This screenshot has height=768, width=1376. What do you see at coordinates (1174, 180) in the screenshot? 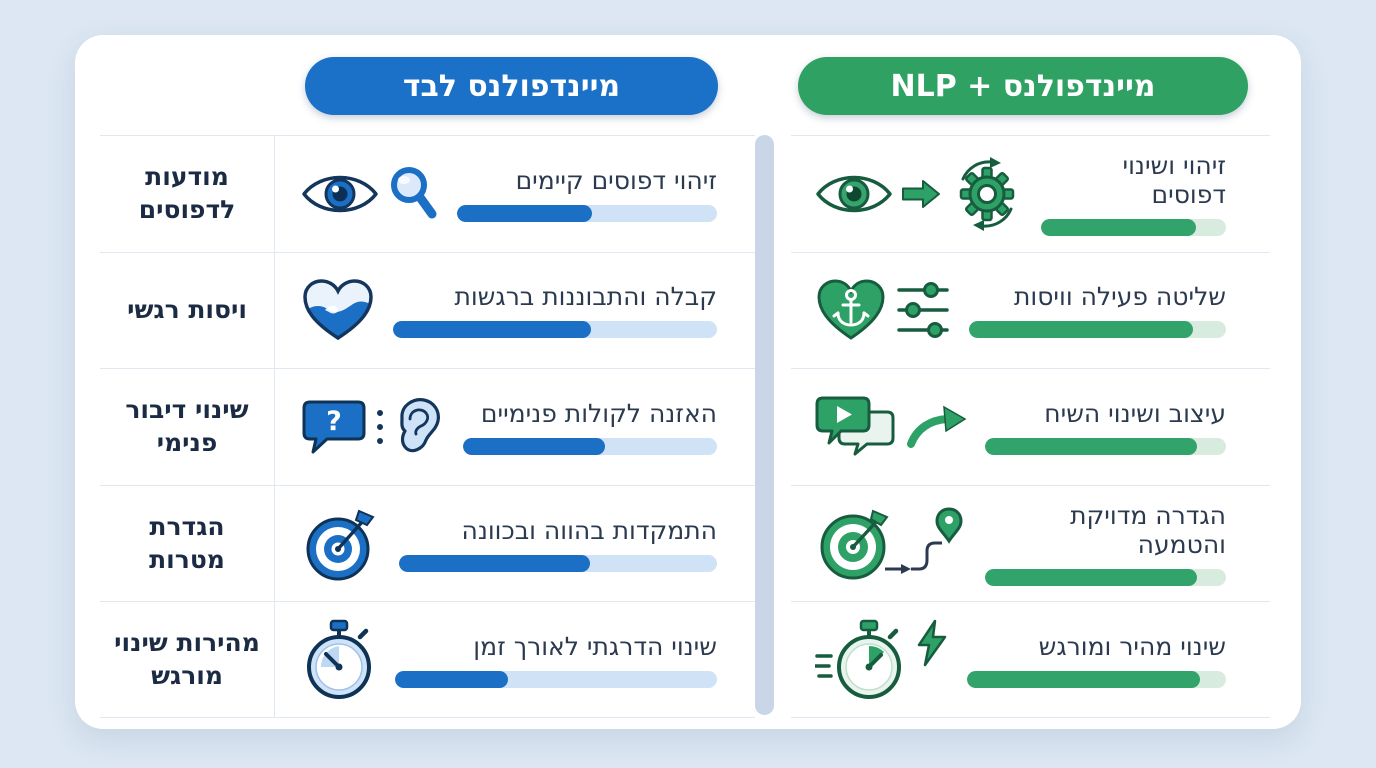
I see `cell-text: זיהוי ושינוי דפוסים` at bounding box center [1174, 180].